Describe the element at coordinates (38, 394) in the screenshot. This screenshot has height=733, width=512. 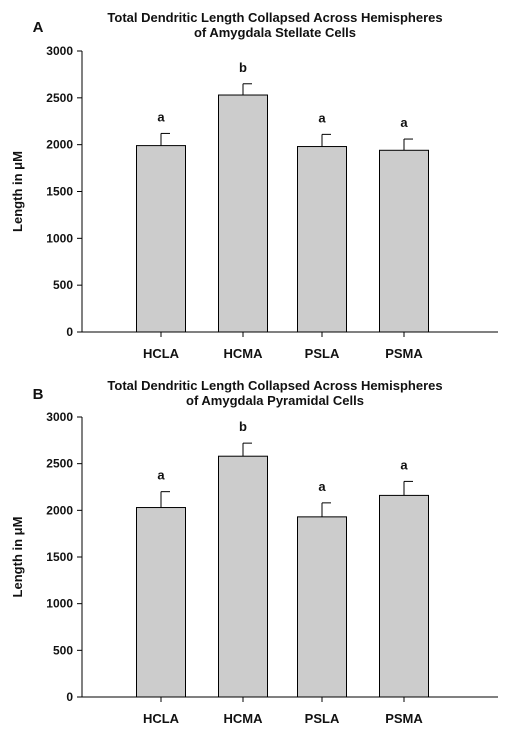
I see `panel-letter: B` at that location.